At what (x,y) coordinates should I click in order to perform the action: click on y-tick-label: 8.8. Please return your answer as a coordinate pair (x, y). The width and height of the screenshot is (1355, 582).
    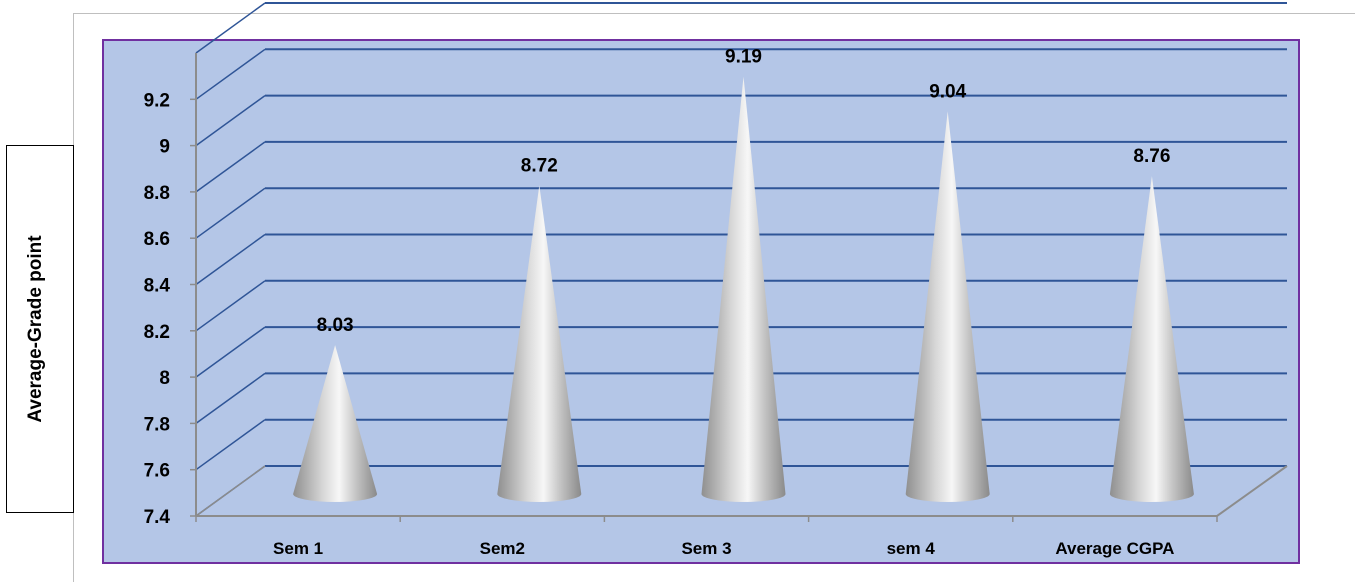
    Looking at the image, I should click on (157, 193).